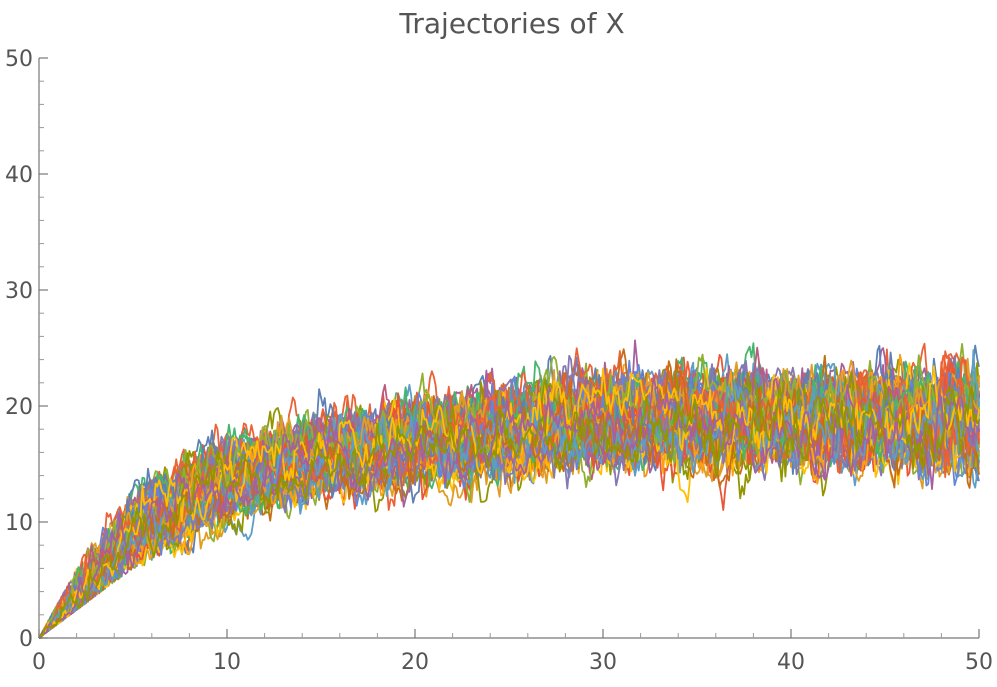 The image size is (997, 687). Describe the element at coordinates (979, 662) in the screenshot. I see `x-tick-label: 50` at that location.